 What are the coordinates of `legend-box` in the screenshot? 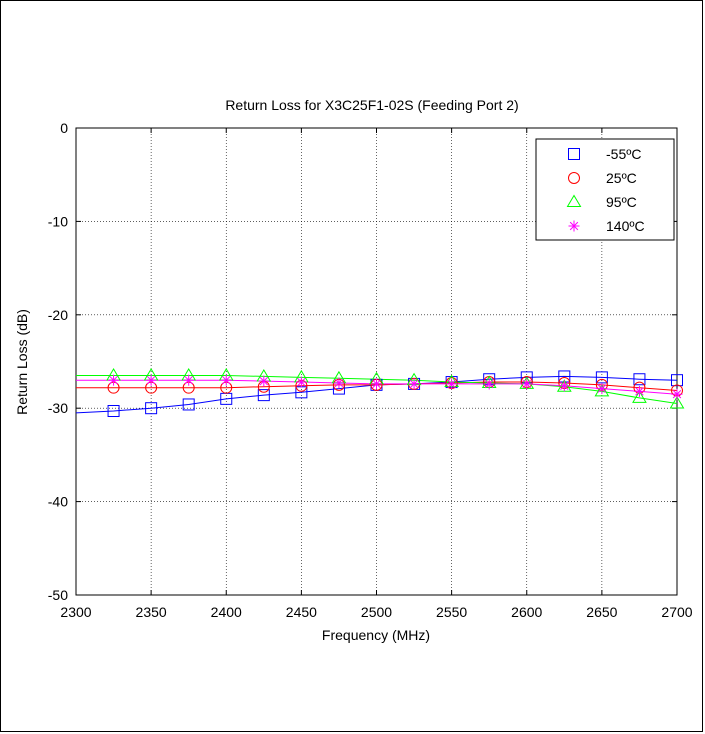 It's located at (605, 189).